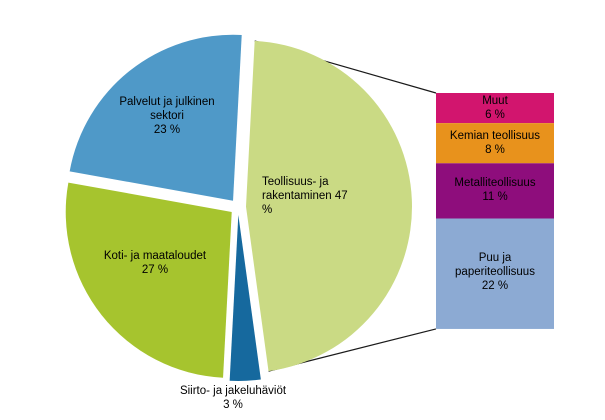 Image resolution: width=605 pixels, height=420 pixels. What do you see at coordinates (155, 263) in the screenshot?
I see `slice-label-koti: Koti- ja maataloudet 27 %` at bounding box center [155, 263].